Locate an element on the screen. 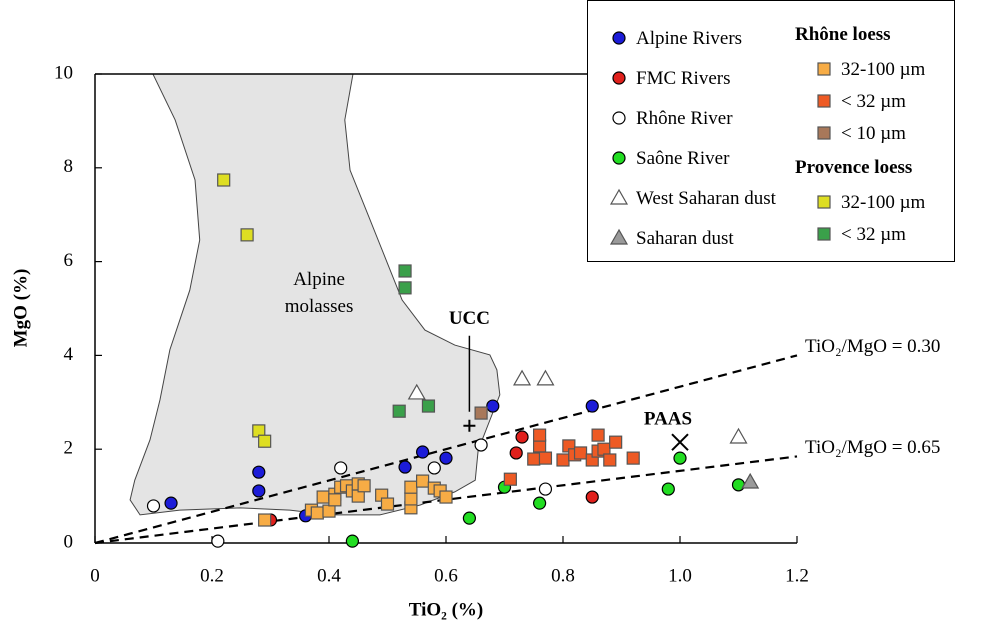 The height and width of the screenshot is (630, 995). legend-label: < 32 µm is located at coordinates (873, 101).